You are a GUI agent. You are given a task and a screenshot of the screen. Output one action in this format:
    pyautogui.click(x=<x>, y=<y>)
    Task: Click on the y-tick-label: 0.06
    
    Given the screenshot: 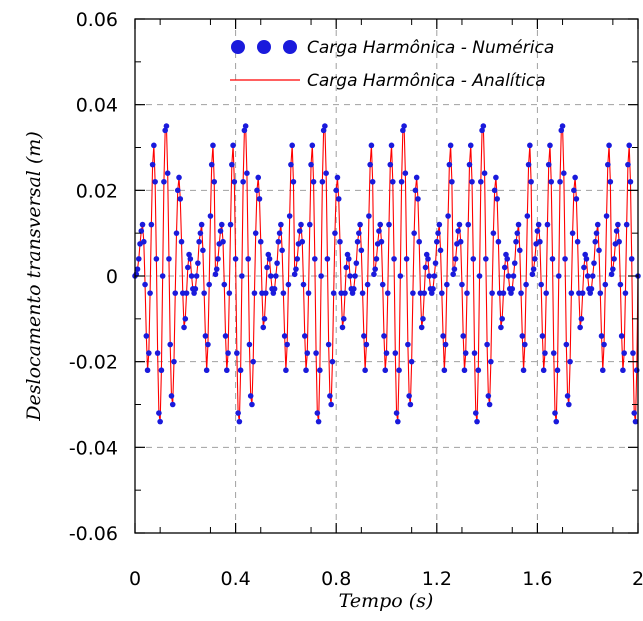 What is the action you would take?
    pyautogui.click(x=97, y=20)
    